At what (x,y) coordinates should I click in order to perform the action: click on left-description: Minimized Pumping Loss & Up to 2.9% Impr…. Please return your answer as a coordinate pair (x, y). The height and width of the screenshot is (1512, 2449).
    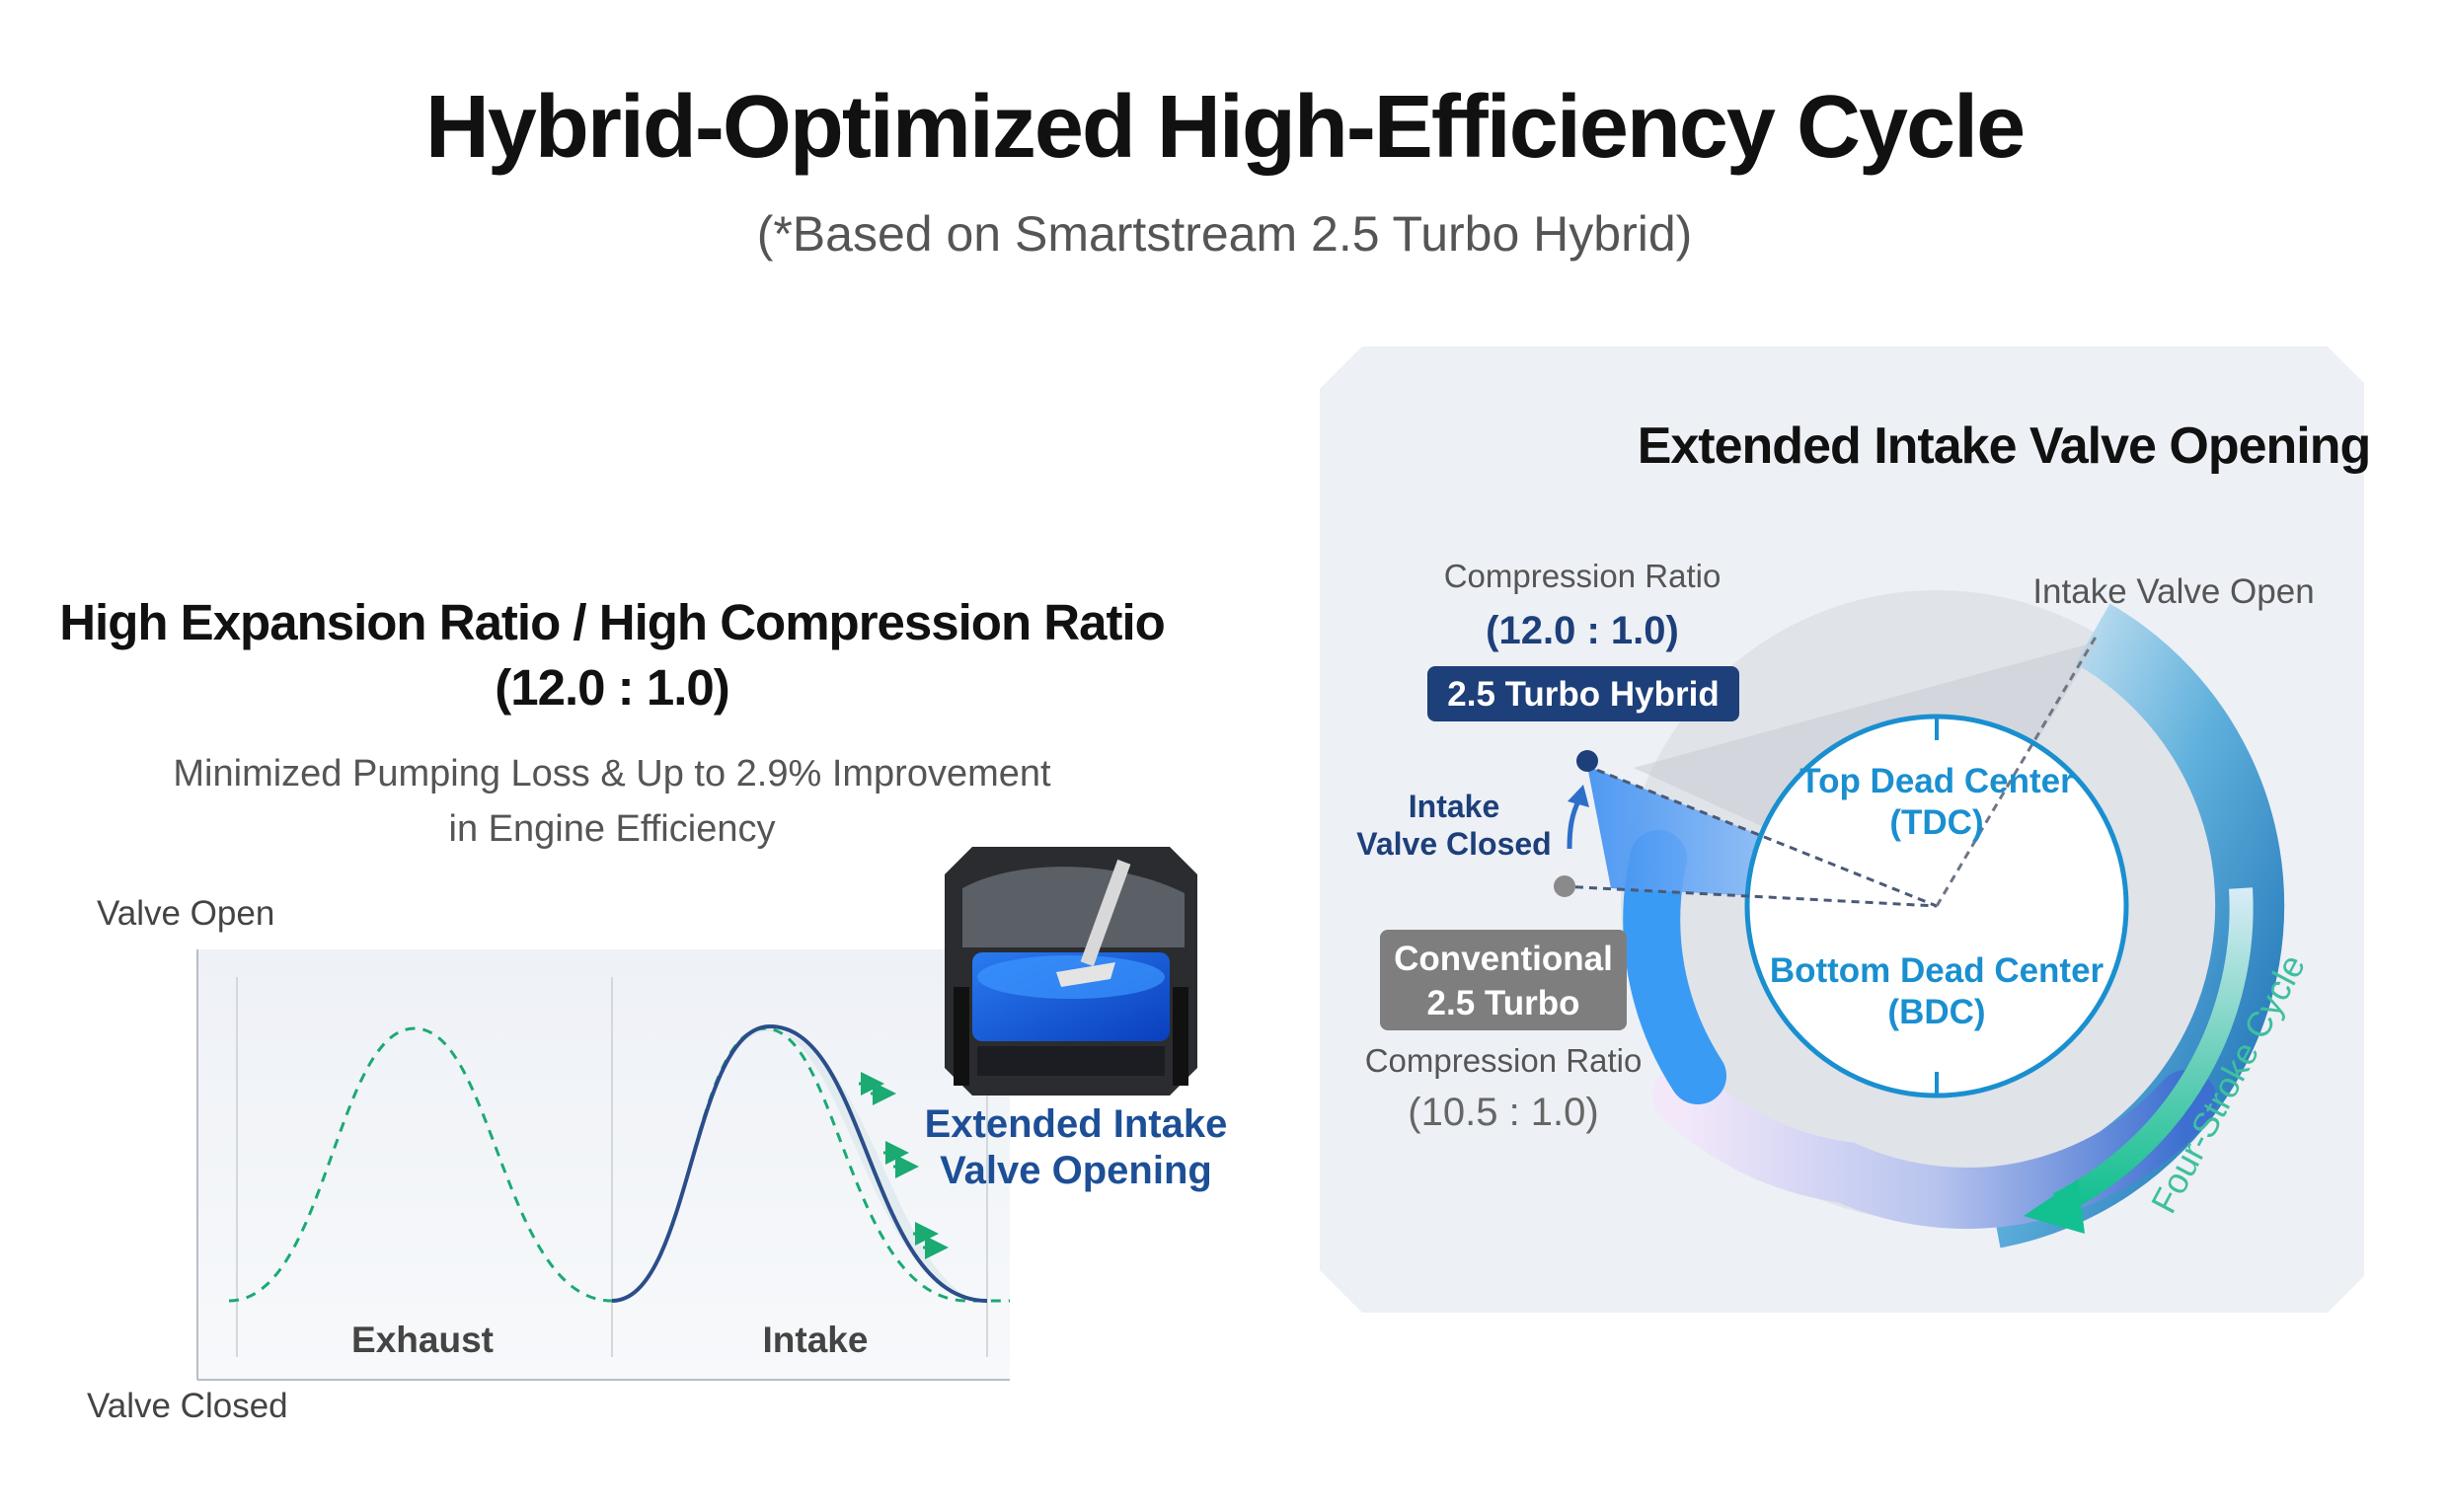
    Looking at the image, I should click on (612, 801).